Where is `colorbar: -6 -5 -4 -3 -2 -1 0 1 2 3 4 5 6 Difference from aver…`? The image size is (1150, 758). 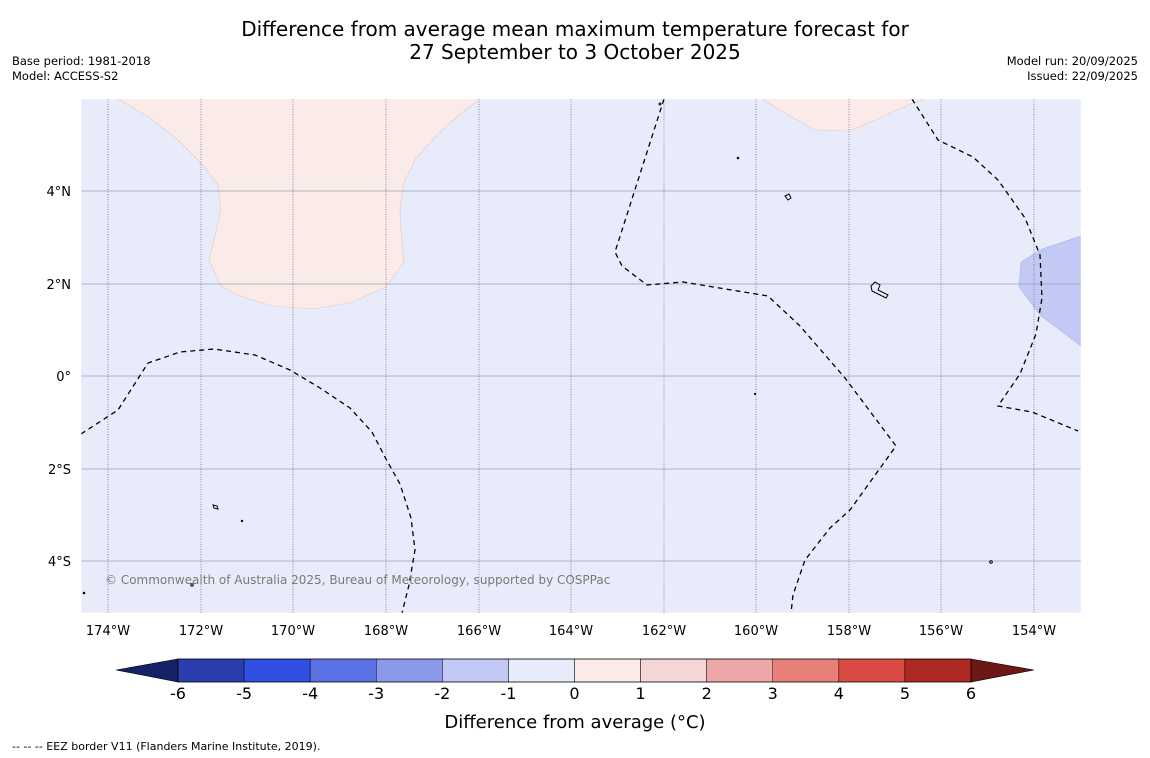
colorbar: -6 -5 -4 -3 -2 -1 0 1 2 3 4 5 6 Difference from aver… is located at coordinates (575, 695).